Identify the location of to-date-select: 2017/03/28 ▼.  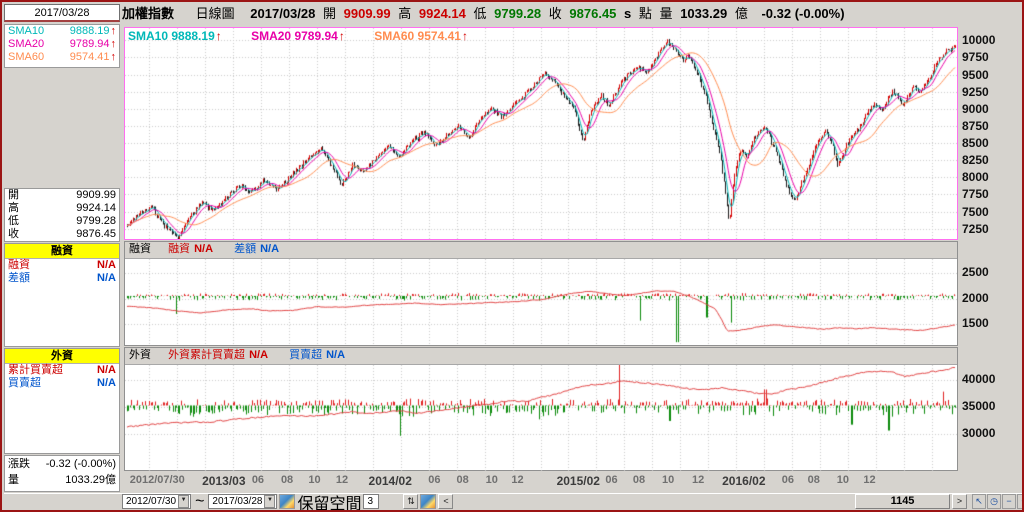
(243, 501).